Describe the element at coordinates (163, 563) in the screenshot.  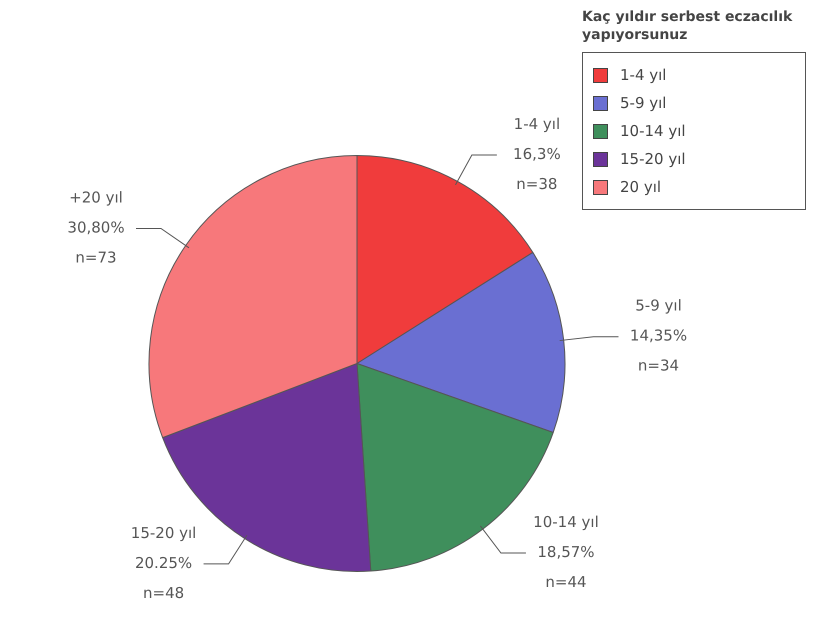
I see `data-label: 15-20 yıl 20.25% n=48` at that location.